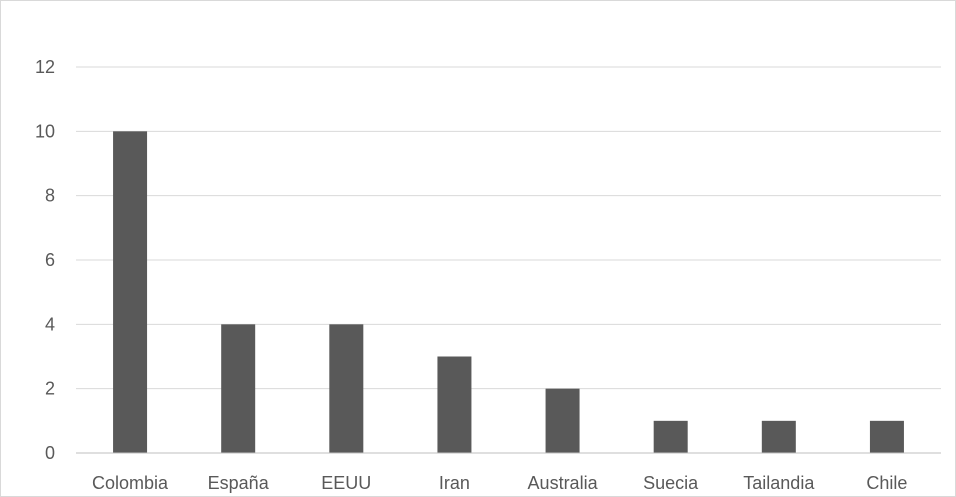 The width and height of the screenshot is (956, 497). I want to click on x-tick-label: Australia, so click(563, 483).